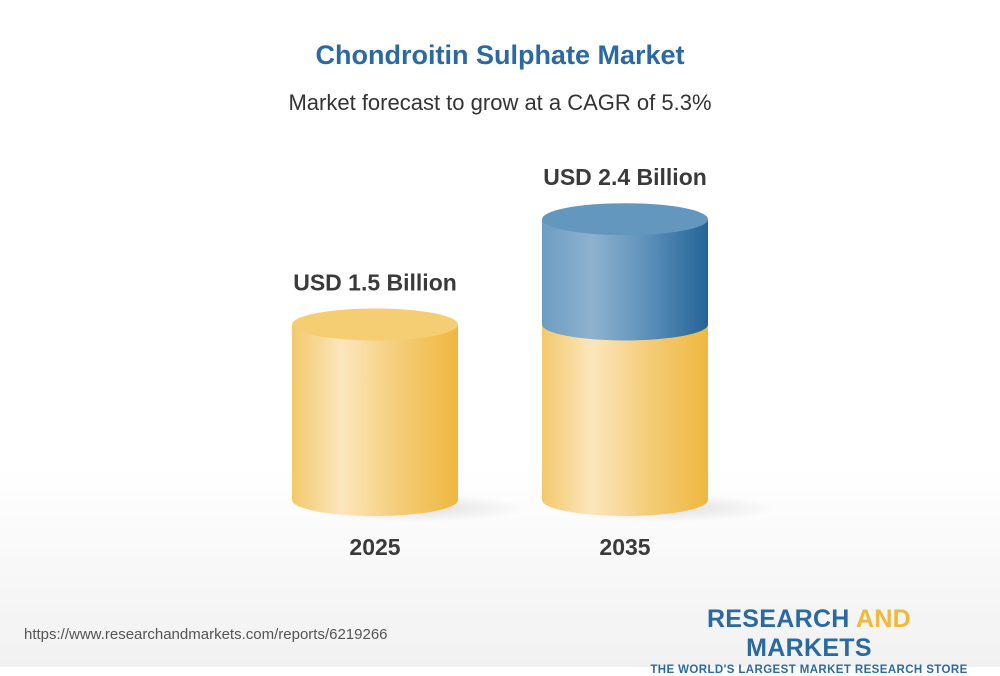 The width and height of the screenshot is (1000, 676). I want to click on category-label: 2035, so click(624, 547).